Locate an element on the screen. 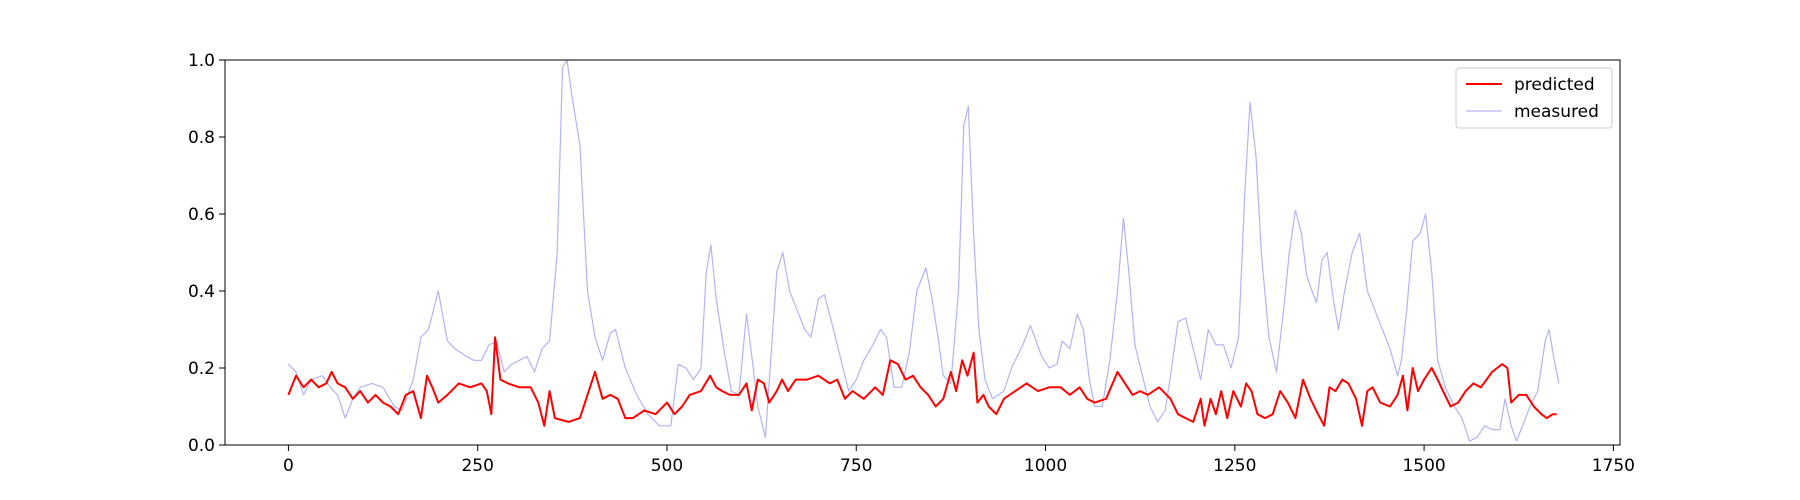  x-tick-label: 1750 is located at coordinates (1613, 466).